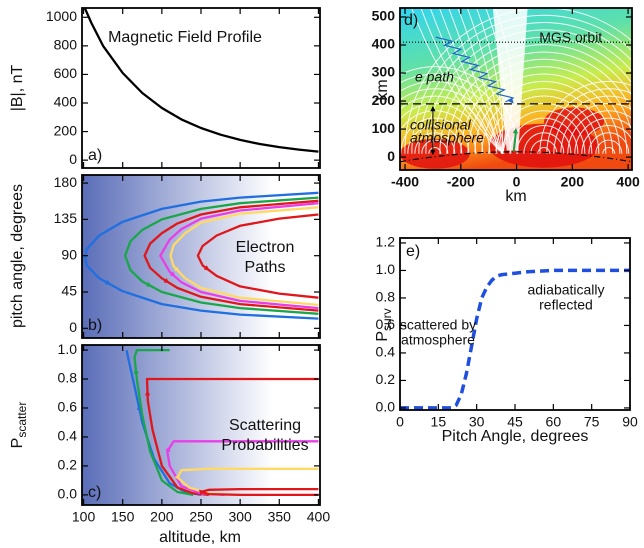 This screenshot has width=644, height=548. What do you see at coordinates (434, 76) in the screenshot?
I see `path-label: e path` at bounding box center [434, 76].